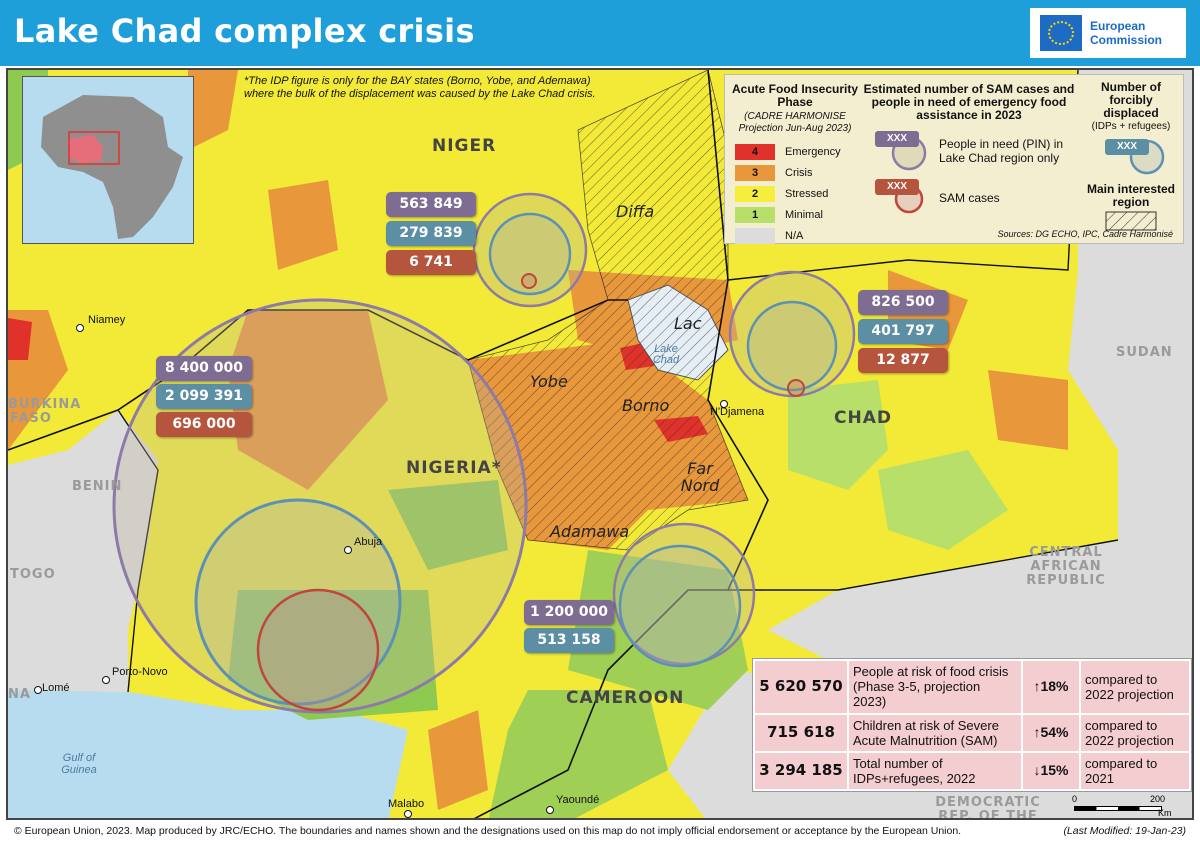 Image resolution: width=1200 pixels, height=849 pixels. I want to click on minimal-nigeria, so click(333, 655).